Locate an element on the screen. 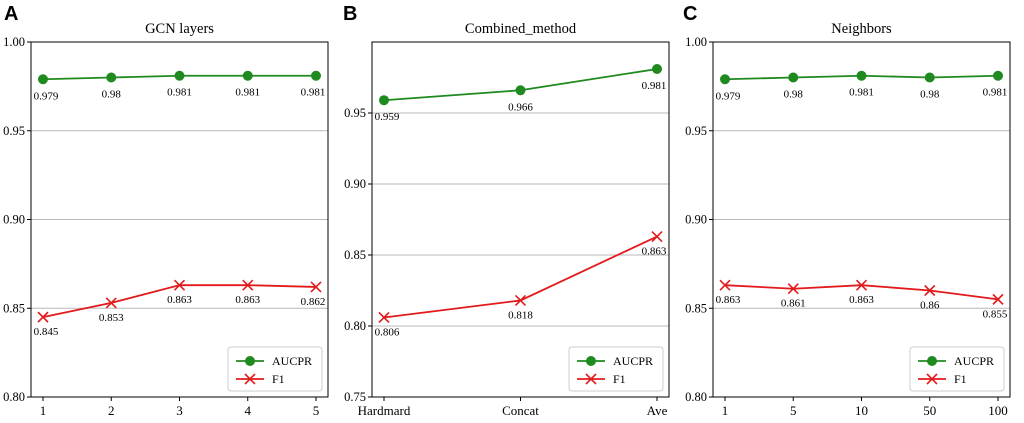 This screenshot has height=423, width=1024. x-tick-label: Hardmard is located at coordinates (384, 410).